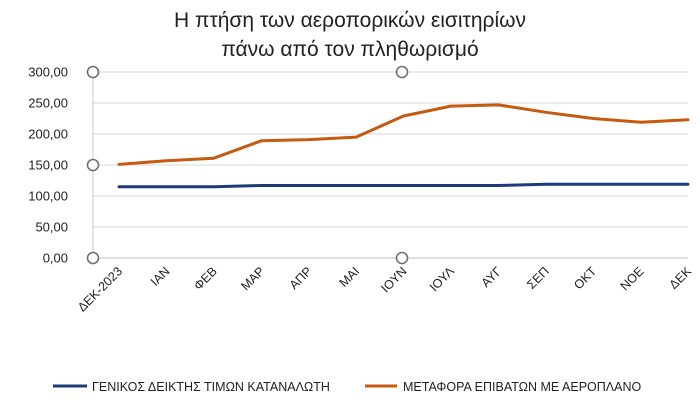 The width and height of the screenshot is (700, 405). Describe the element at coordinates (442, 279) in the screenshot. I see `x-tick-label: ΙΟΥΛ` at that location.